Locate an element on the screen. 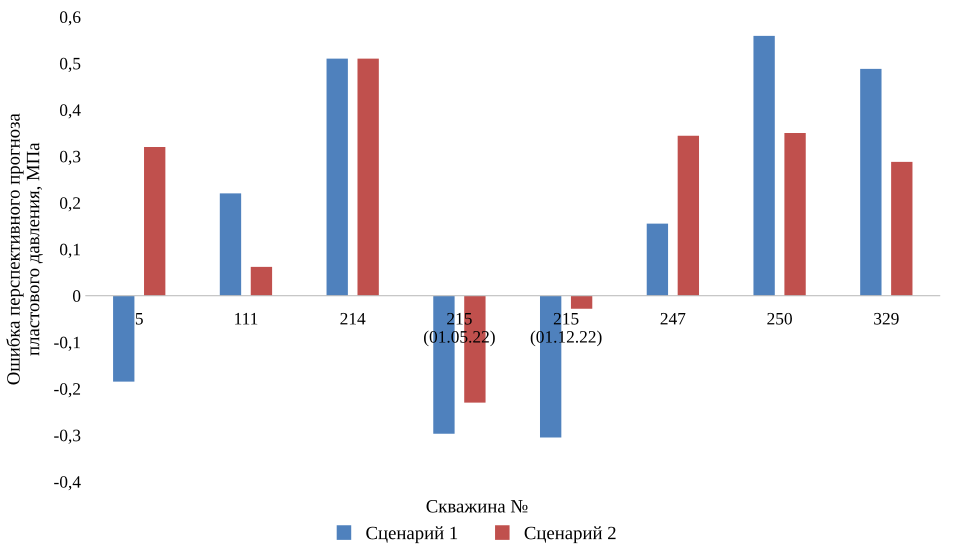  x-tick-label: 250 is located at coordinates (779, 318).